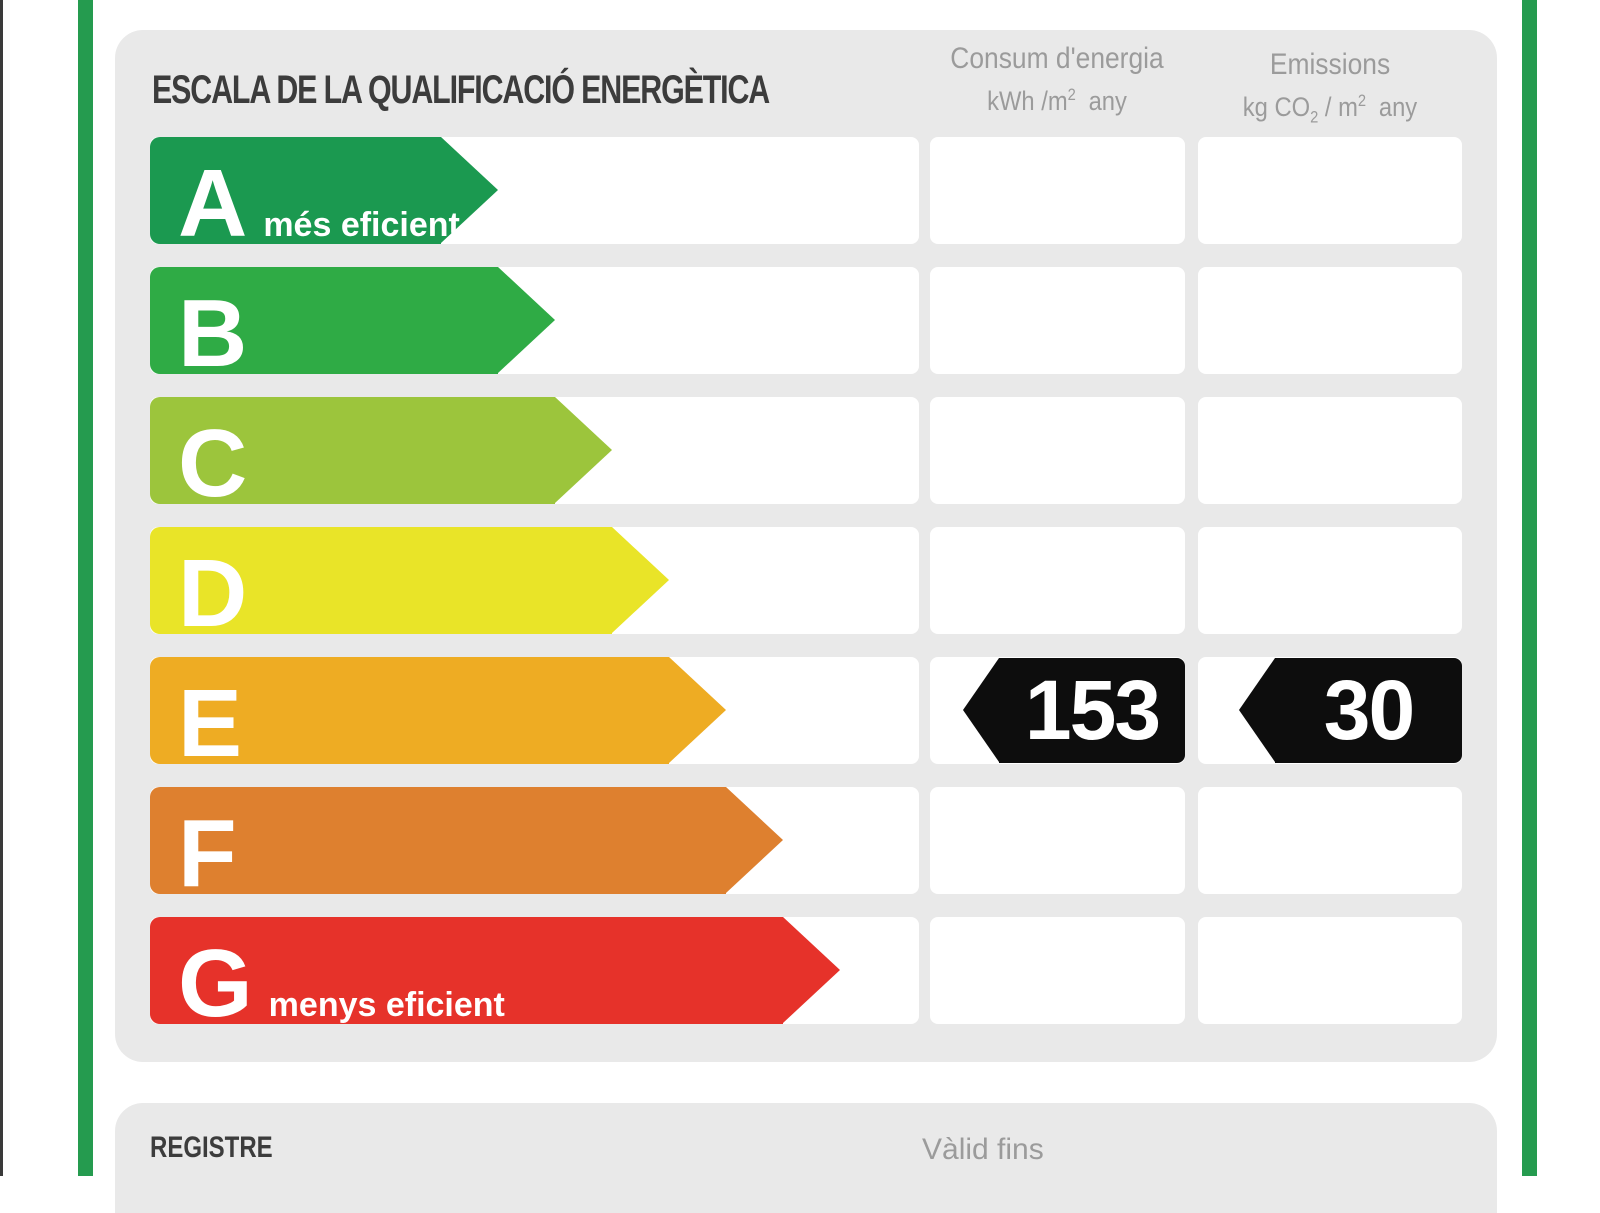 The width and height of the screenshot is (1600, 1213). Describe the element at coordinates (806, 584) in the screenshot. I see `rating-row-d: D` at that location.